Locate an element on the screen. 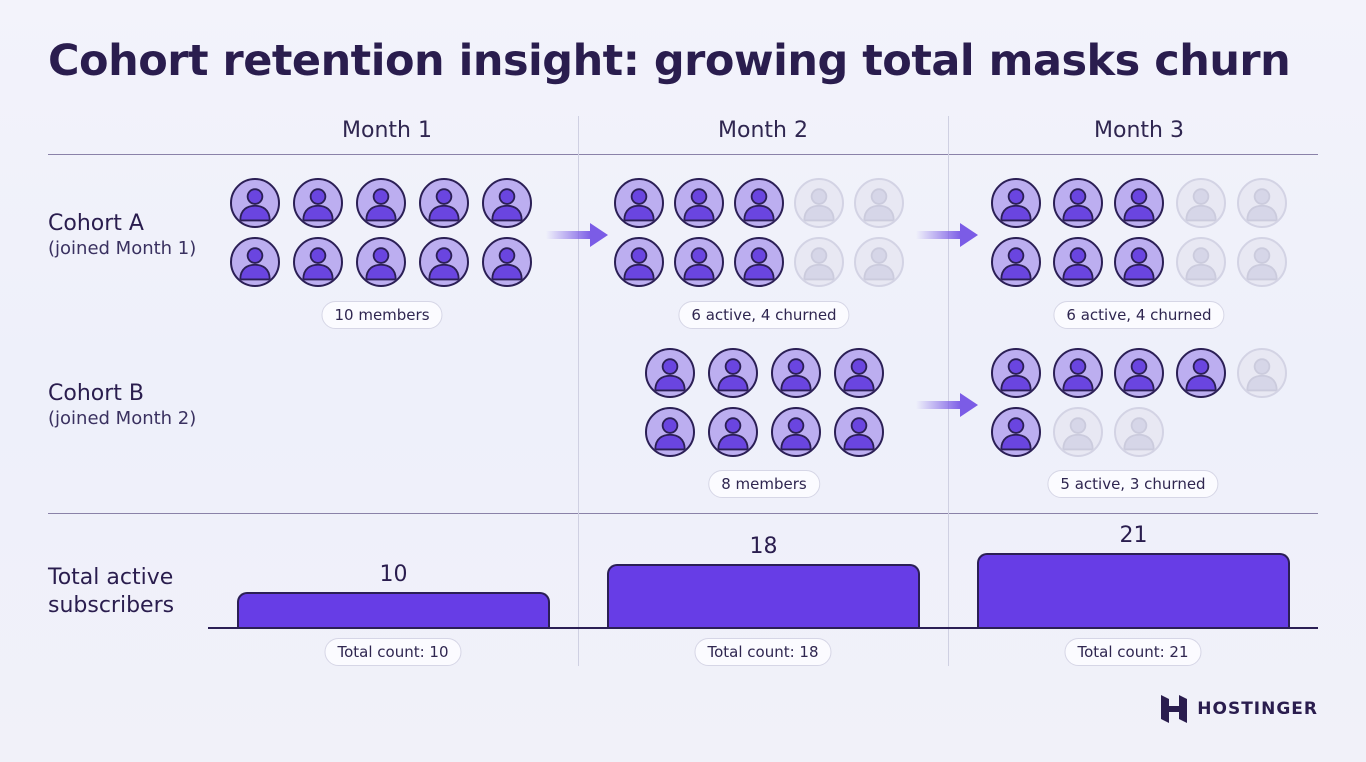 The image size is (1366, 762). cohort-a-name: Cohort A is located at coordinates (96, 223).